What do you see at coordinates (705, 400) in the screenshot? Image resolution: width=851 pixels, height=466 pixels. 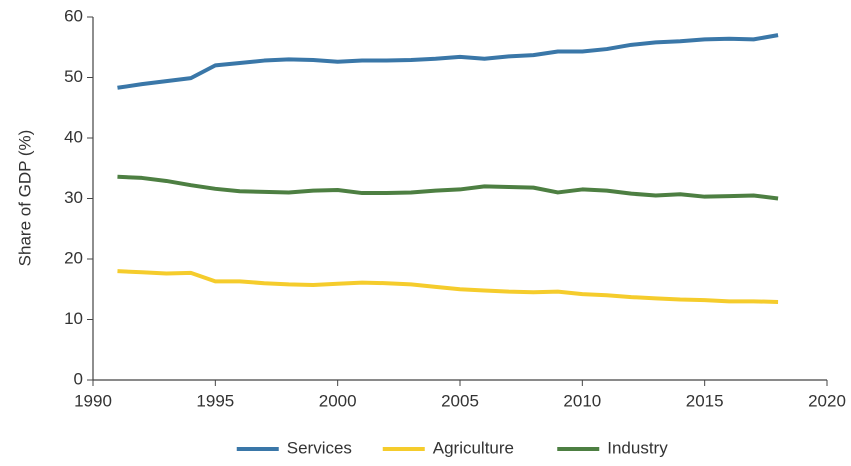 I see `x-tick-label: 2015` at bounding box center [705, 400].